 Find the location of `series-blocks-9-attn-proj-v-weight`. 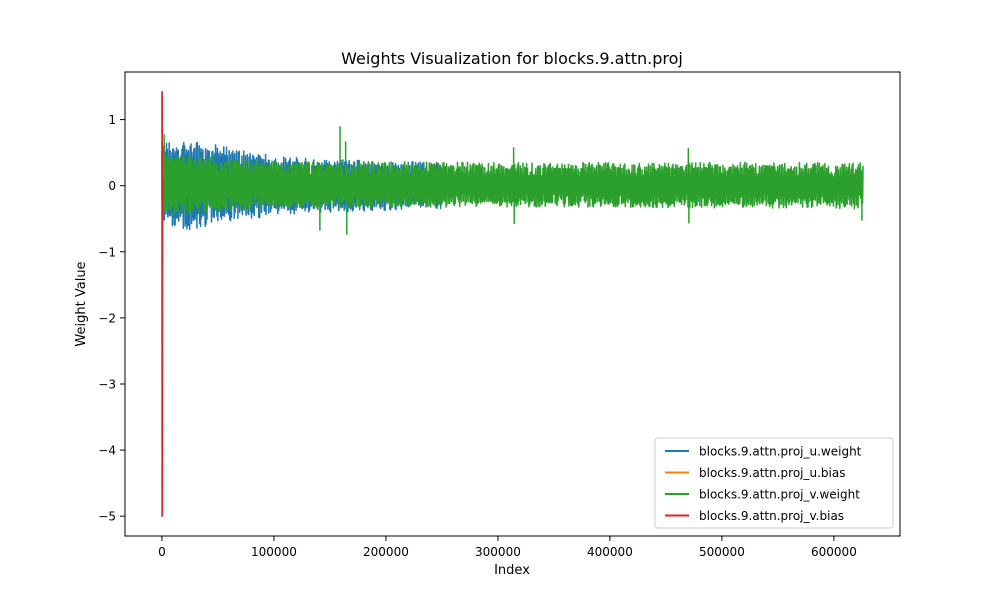

series-blocks-9-attn-proj-v-weight is located at coordinates (512, 180).